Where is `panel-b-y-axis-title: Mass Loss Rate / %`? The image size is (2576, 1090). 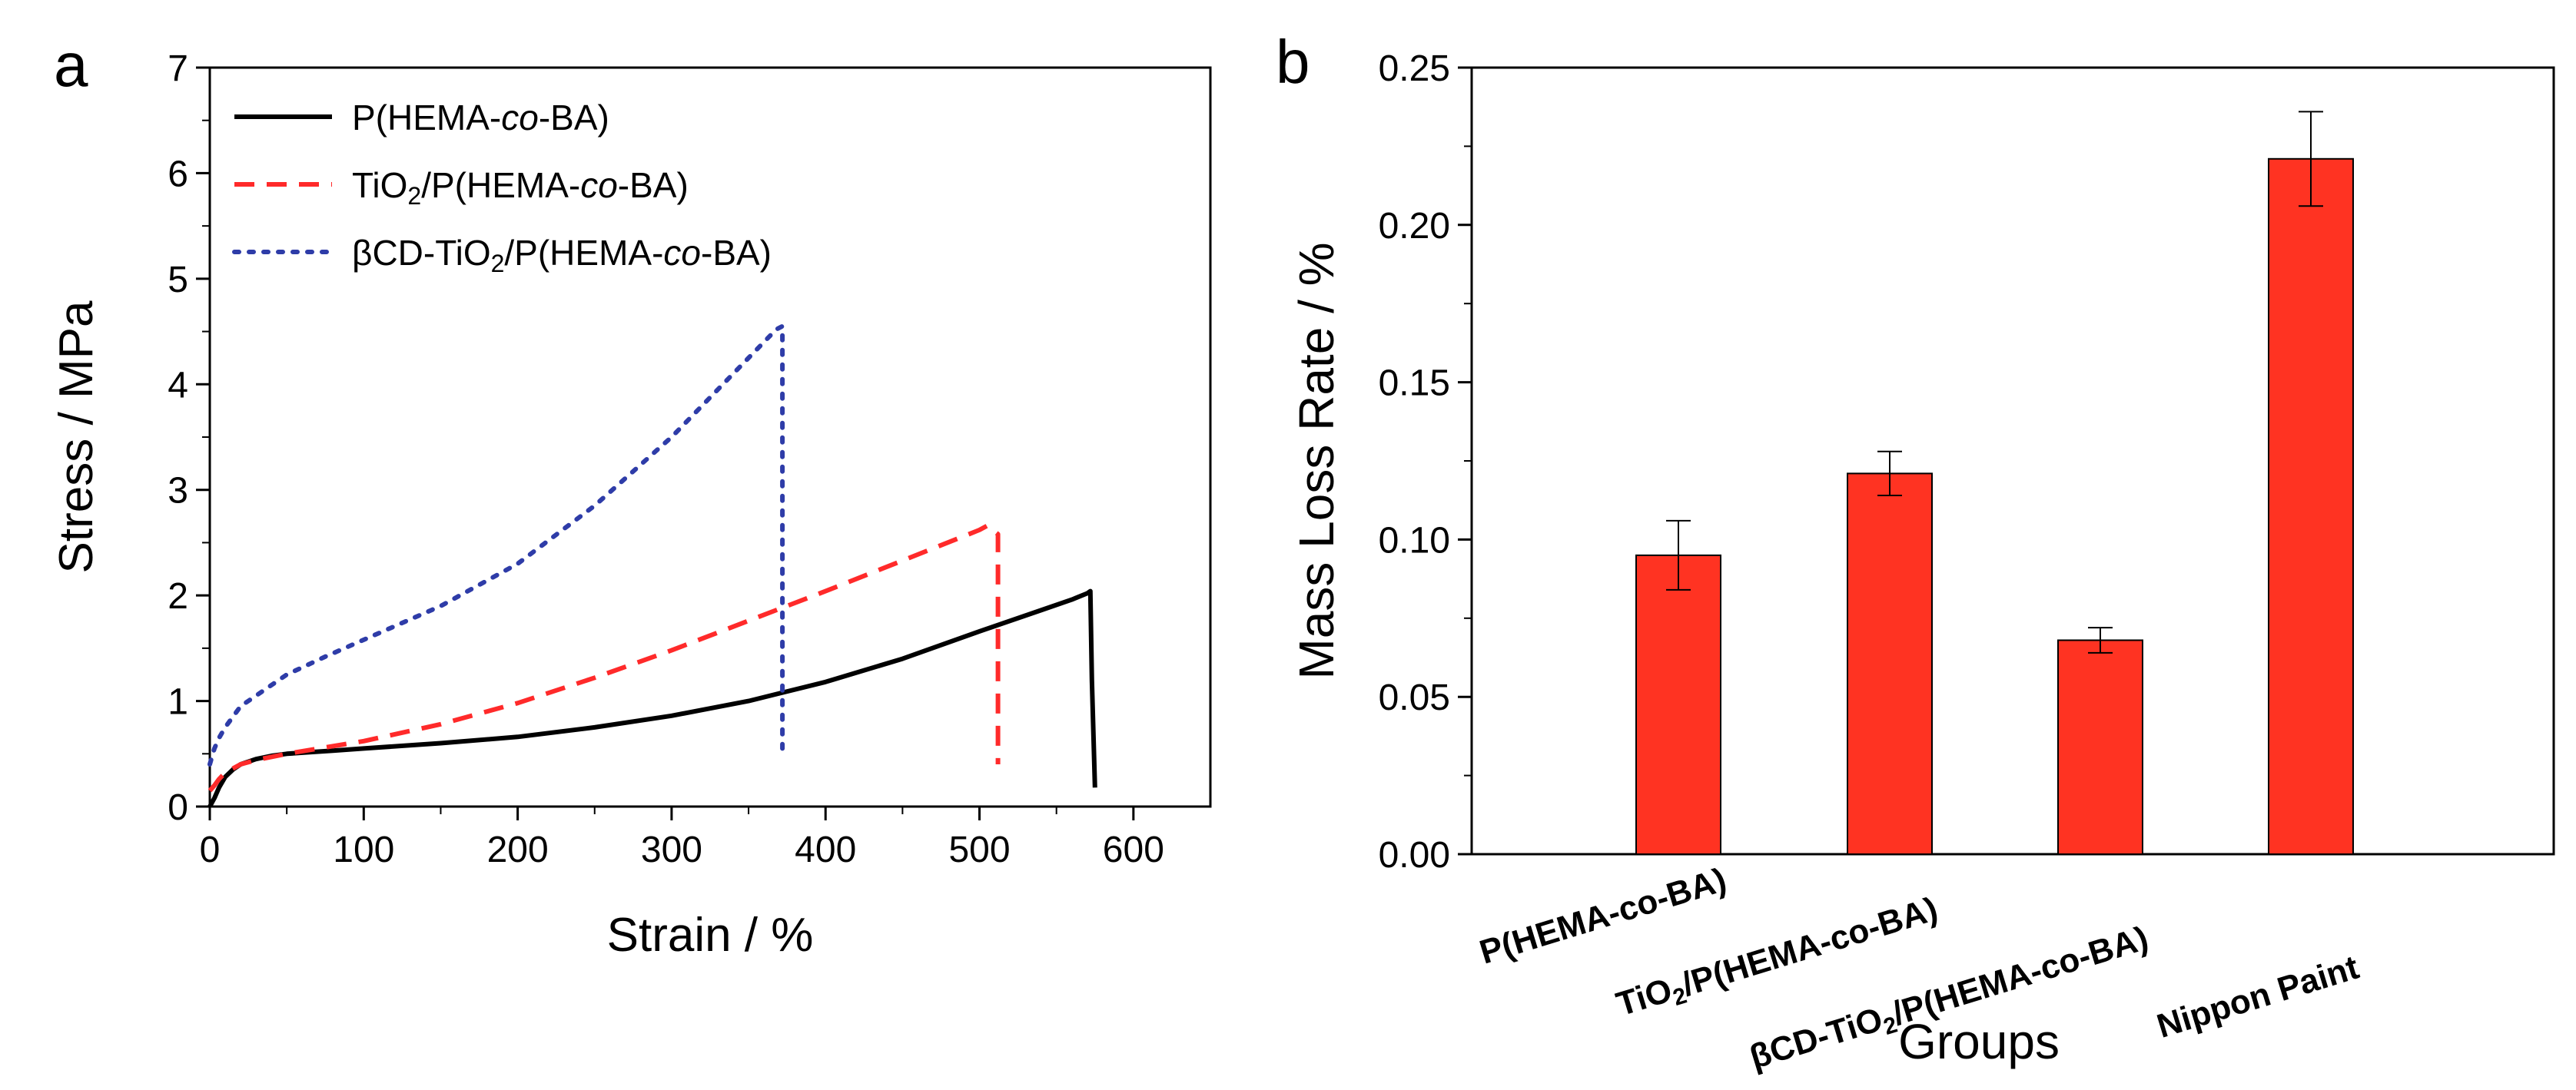
panel-b-y-axis-title: Mass Loss Rate / % is located at coordinates (1316, 460).